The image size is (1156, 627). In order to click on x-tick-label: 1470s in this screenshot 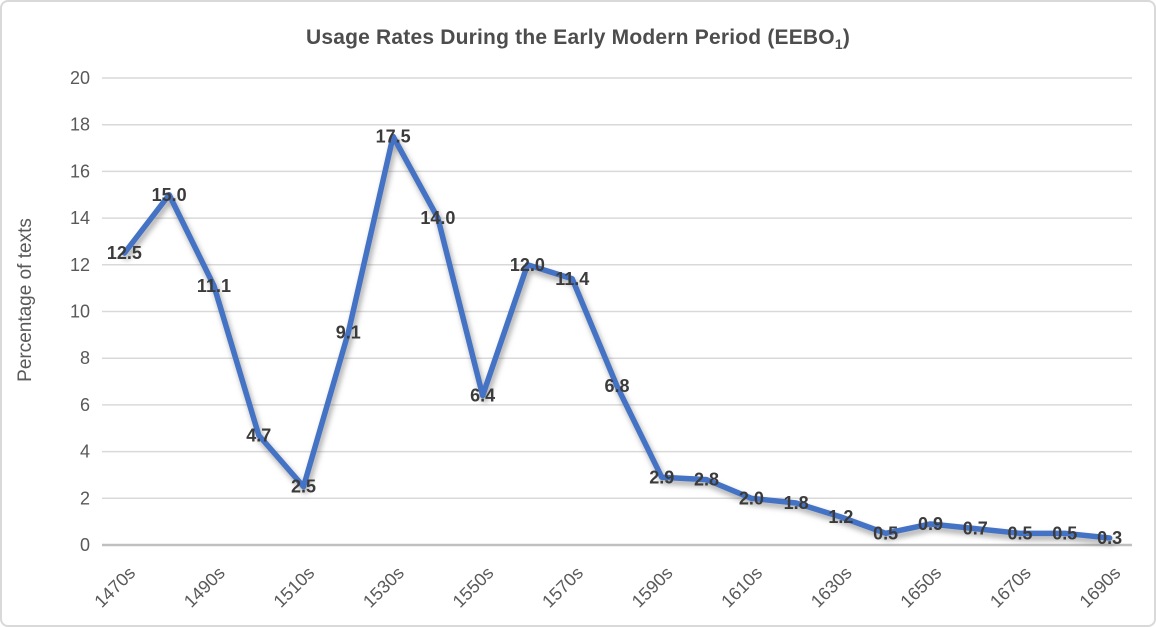, I will do `click(114, 587)`.